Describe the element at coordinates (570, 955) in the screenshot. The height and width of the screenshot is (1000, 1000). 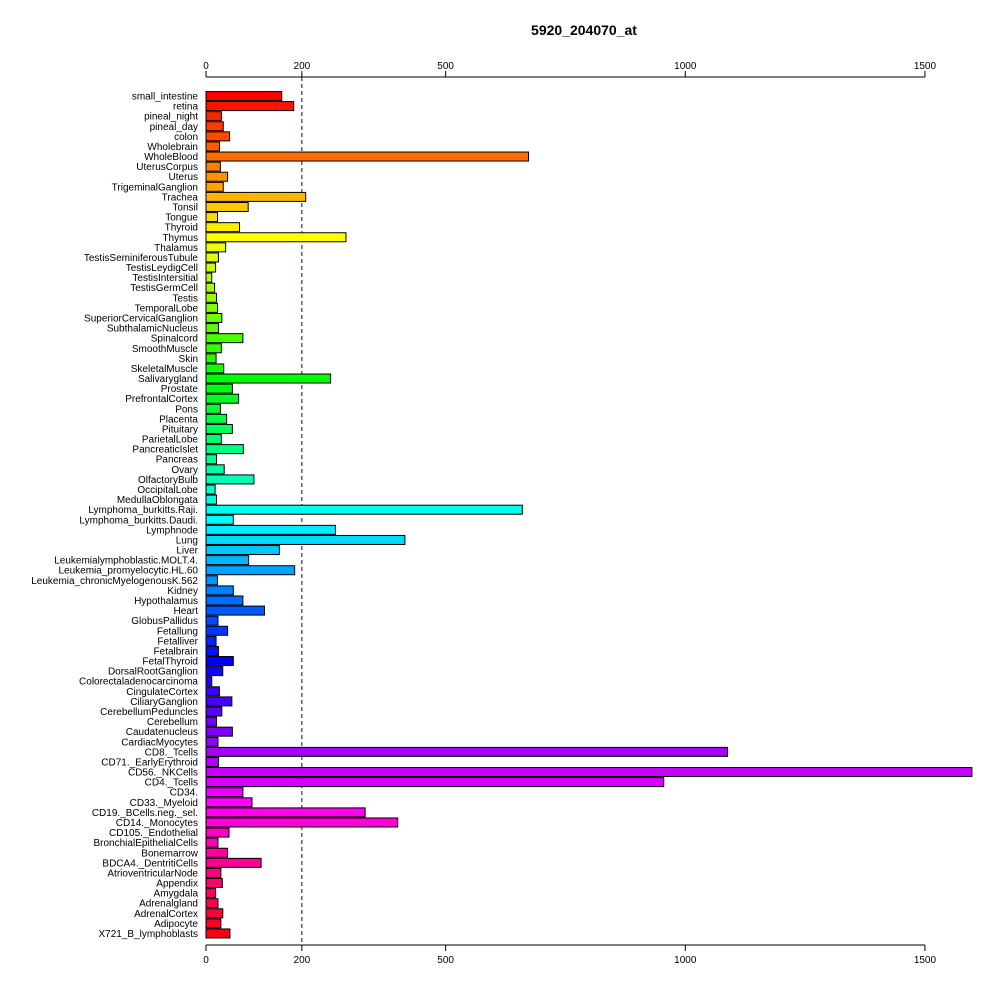
I see `bottom-x-axis: 0 200 500 1000 1500` at that location.